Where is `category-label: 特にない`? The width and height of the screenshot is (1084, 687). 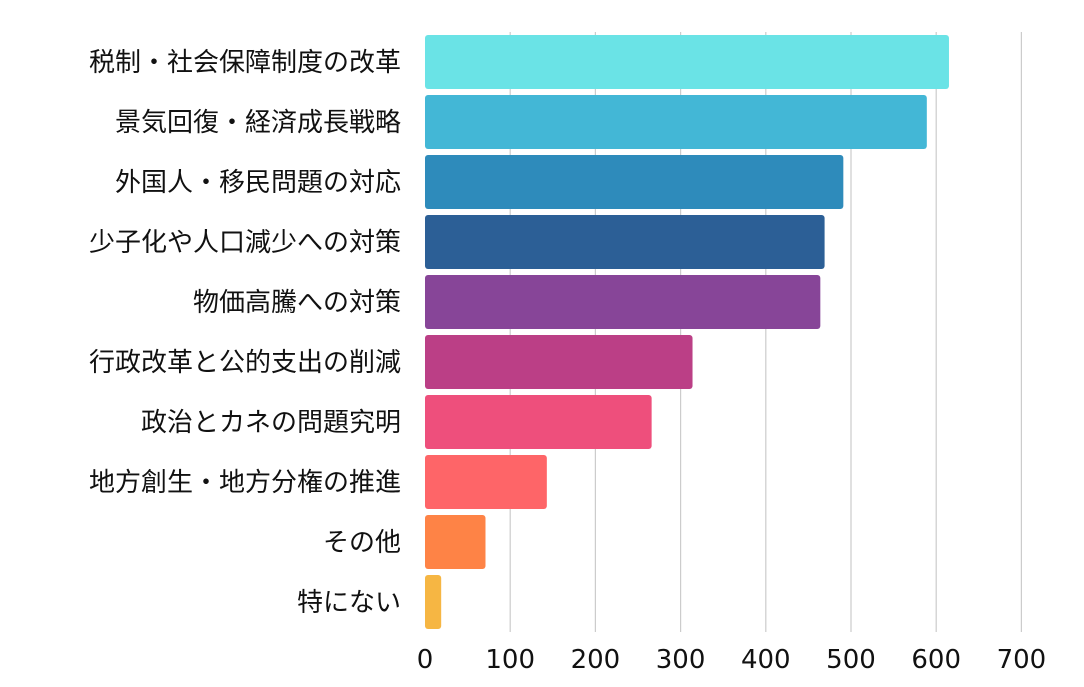 category-label: 特にない is located at coordinates (349, 603).